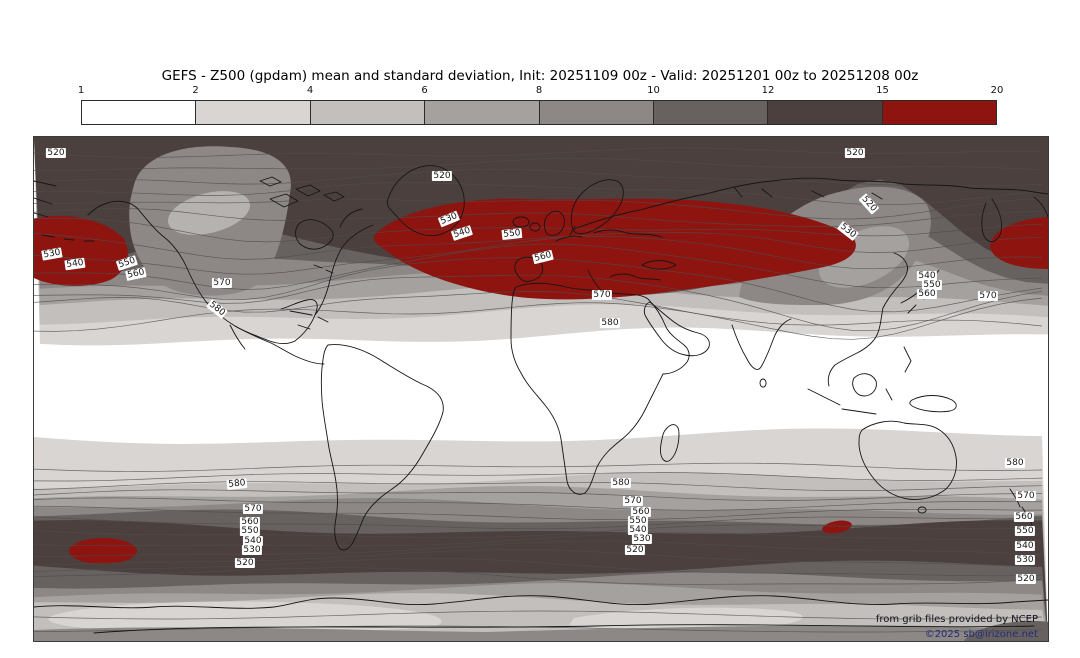 The image size is (1080, 658). What do you see at coordinates (653, 90) in the screenshot?
I see `colorbar-tick: 10` at bounding box center [653, 90].